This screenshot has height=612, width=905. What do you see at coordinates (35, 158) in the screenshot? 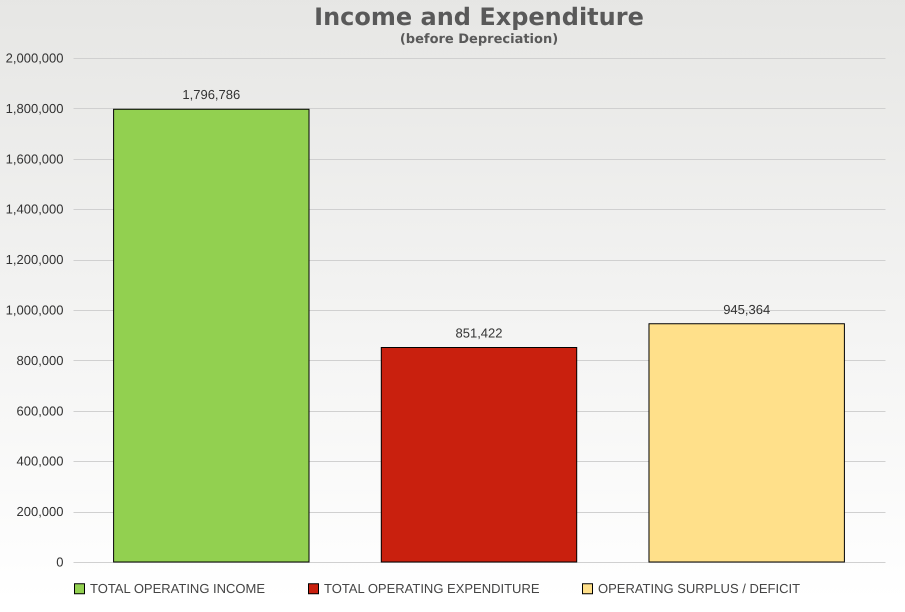
I see `y-tick-label: 1,600,000` at bounding box center [35, 158].